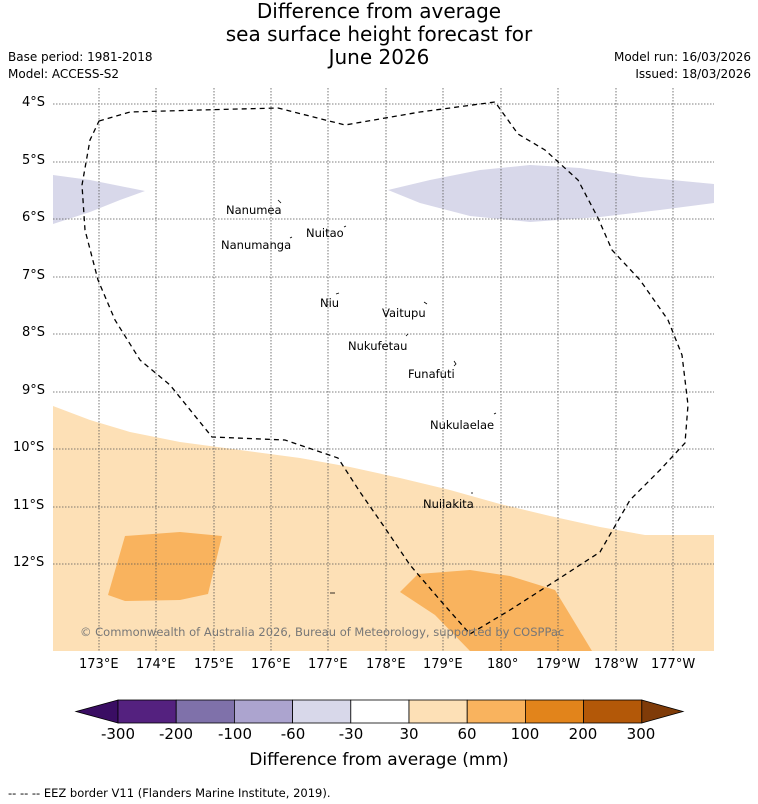  What do you see at coordinates (503, 664) in the screenshot?
I see `lon-label-180: 180°` at bounding box center [503, 664].